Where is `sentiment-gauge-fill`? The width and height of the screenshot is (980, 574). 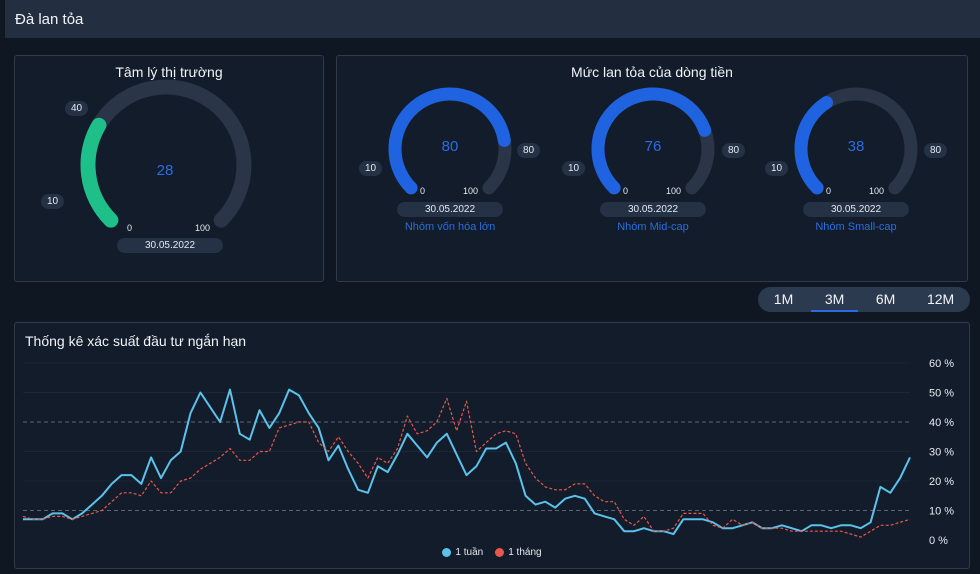
sentiment-gauge-fill is located at coordinates (99, 172).